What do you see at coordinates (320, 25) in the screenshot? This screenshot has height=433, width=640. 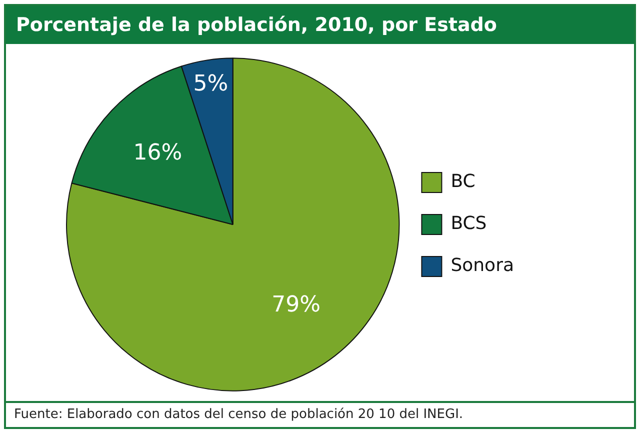 I see `chart-title: Porcentaje de la población, 2010, por Estado` at bounding box center [320, 25].